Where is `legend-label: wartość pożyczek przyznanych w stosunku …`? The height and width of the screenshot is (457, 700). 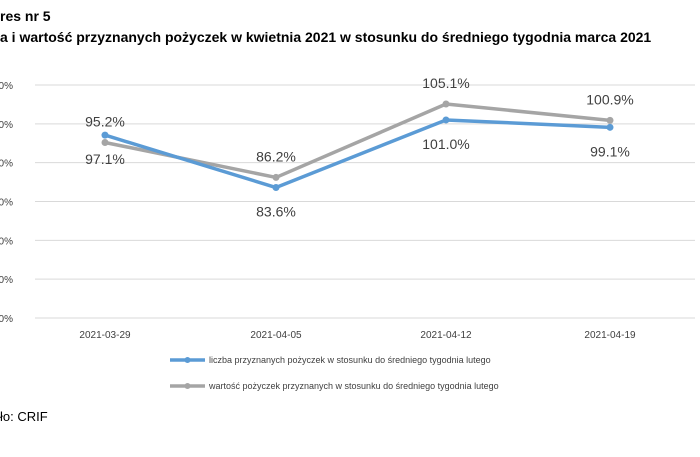 legend-label: wartość pożyczek przyznanych w stosunku … is located at coordinates (353, 386).